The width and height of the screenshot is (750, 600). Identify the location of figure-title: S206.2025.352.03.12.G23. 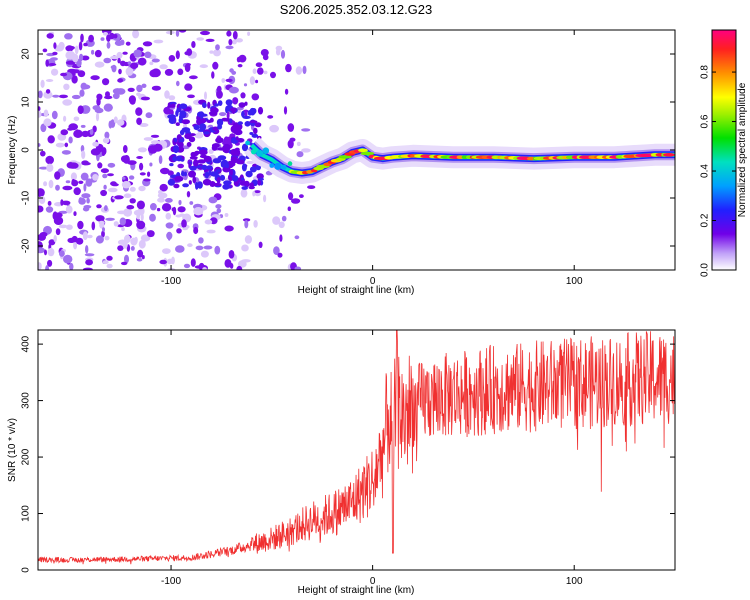
(356, 9).